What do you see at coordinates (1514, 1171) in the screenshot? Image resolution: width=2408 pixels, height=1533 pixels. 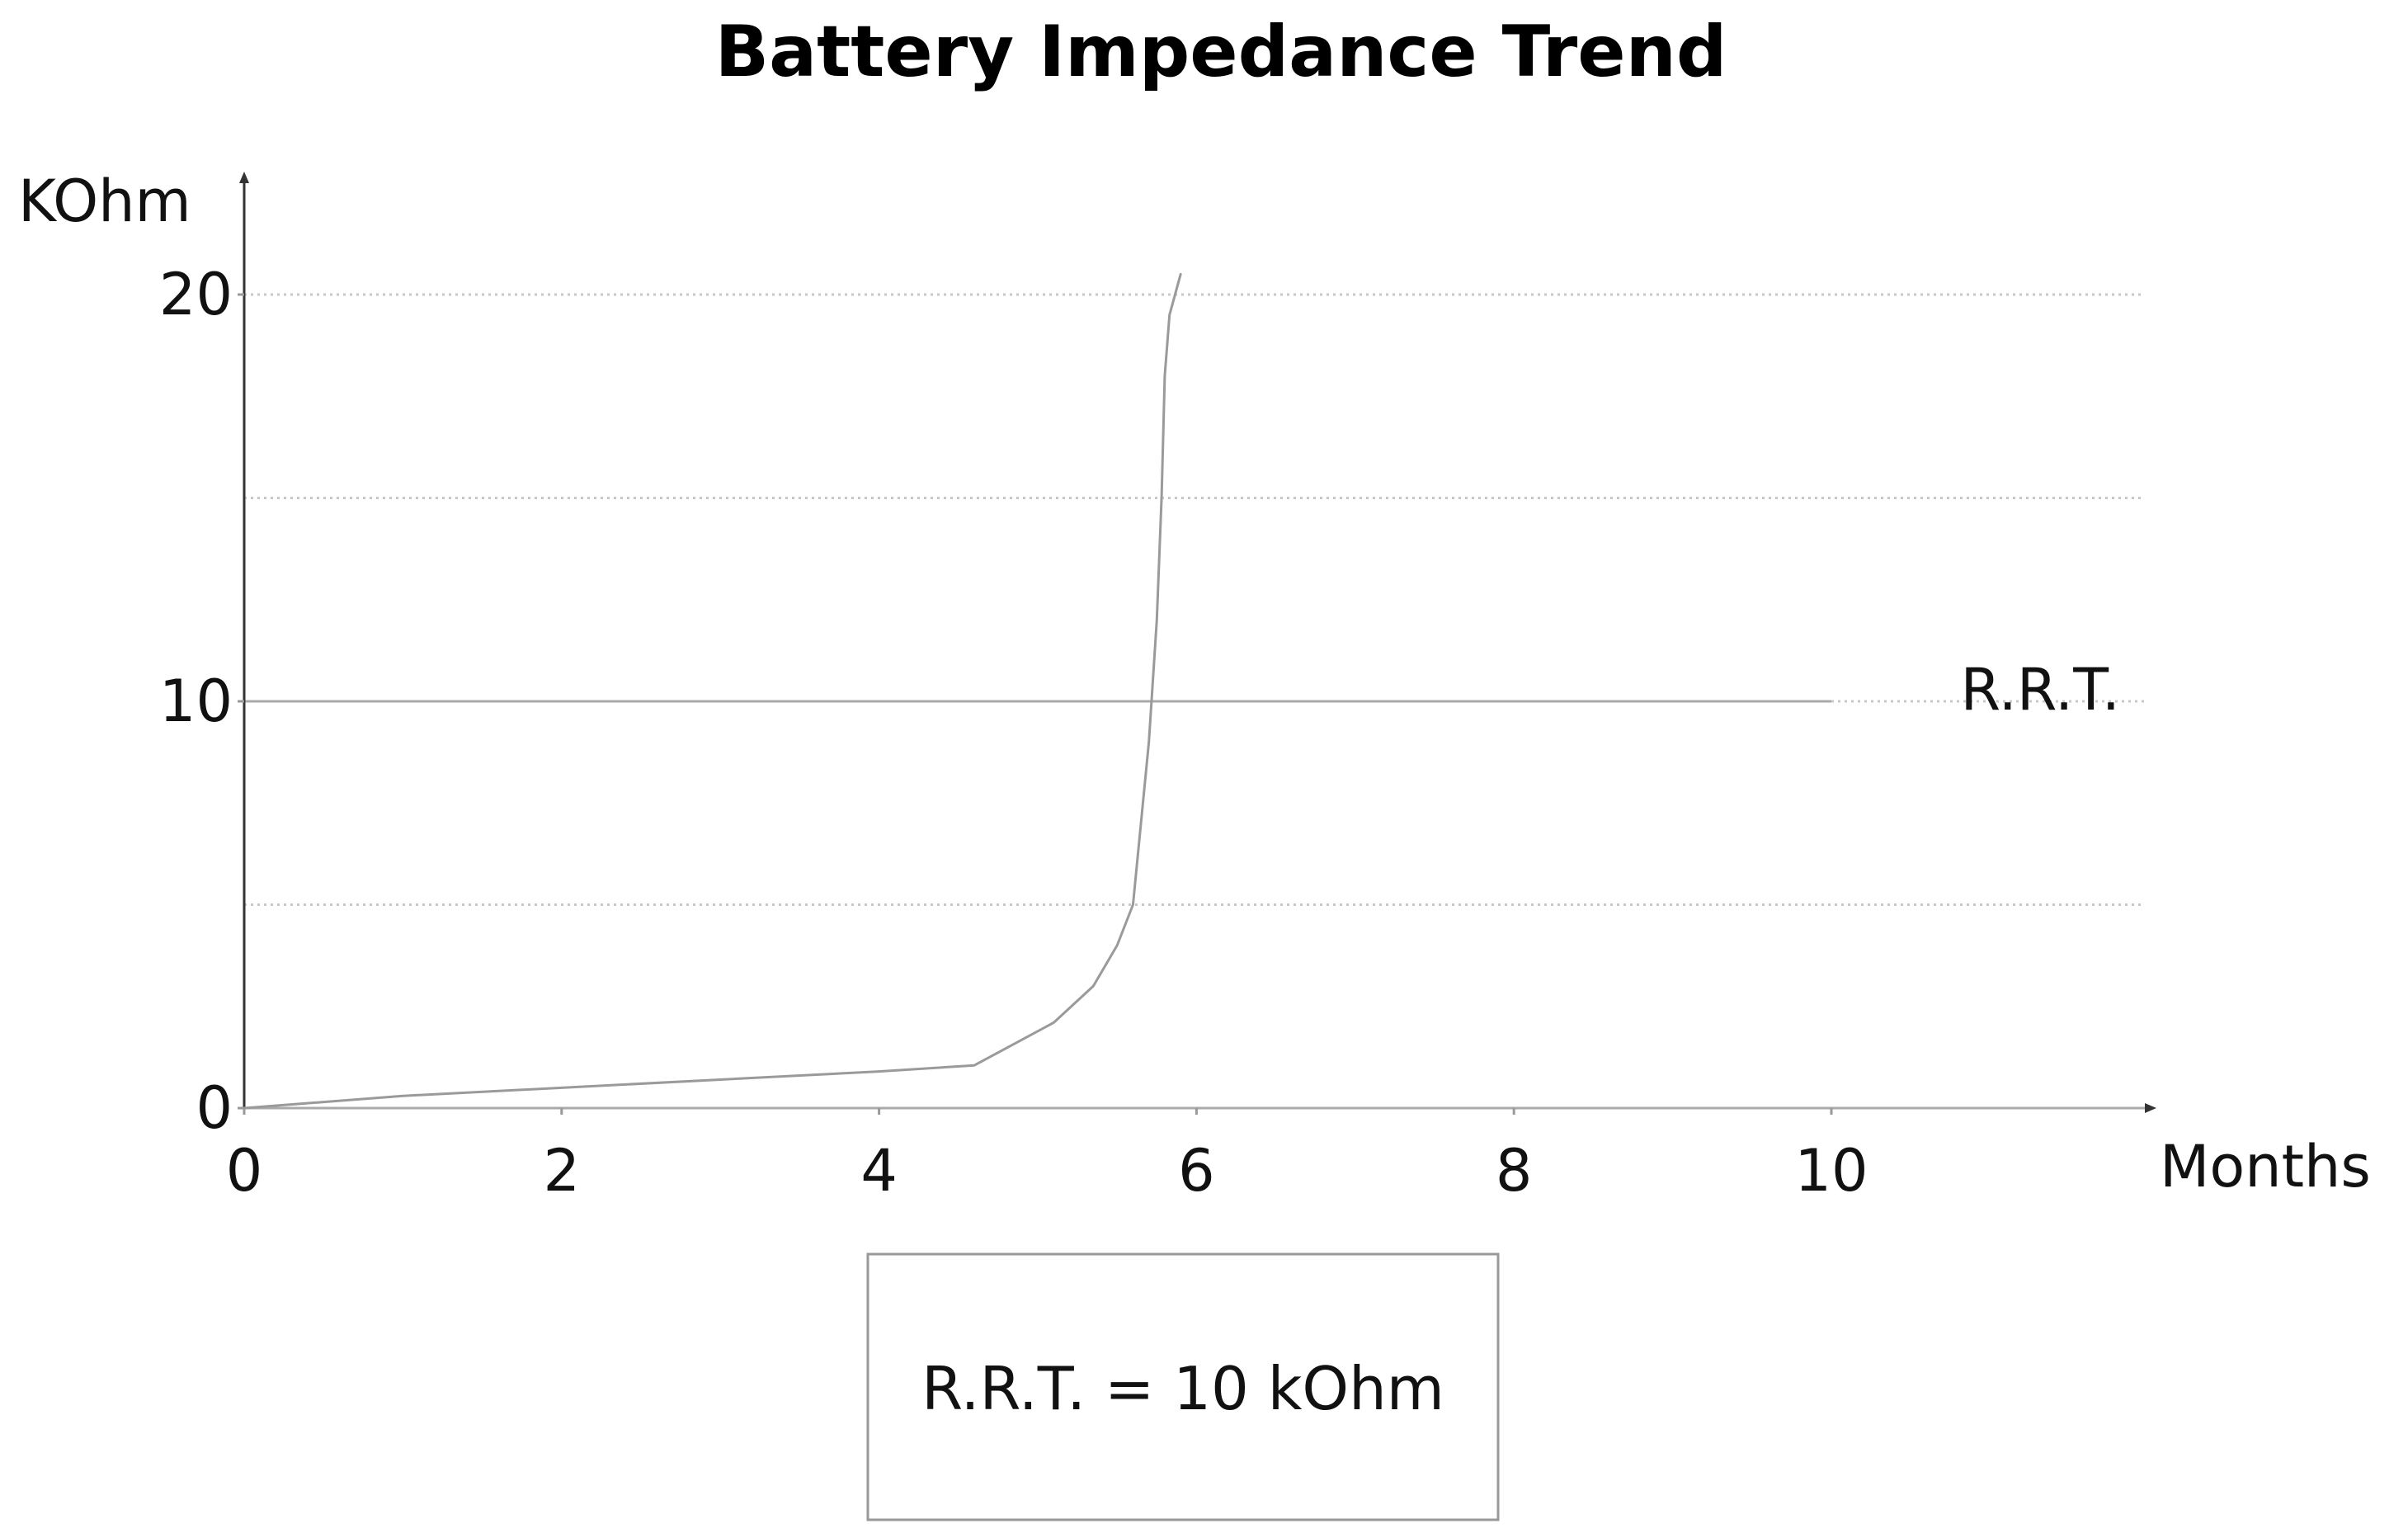 I see `x-tick-label-8: 8` at bounding box center [1514, 1171].